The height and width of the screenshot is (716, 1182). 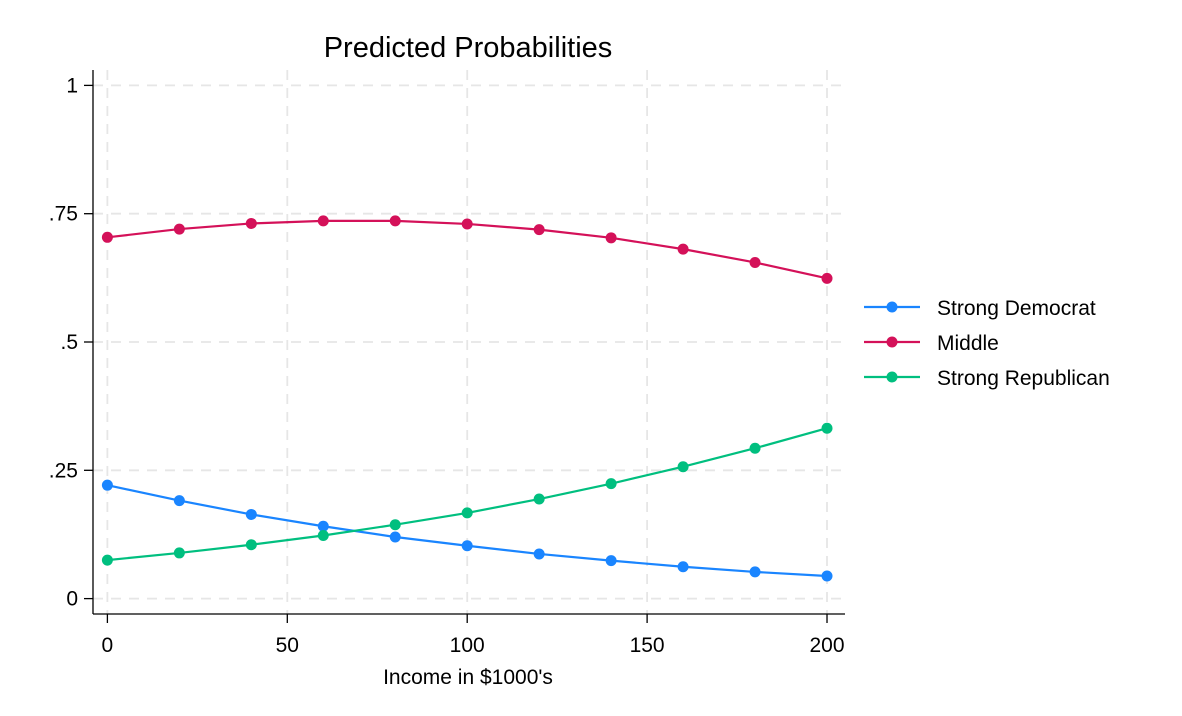 I want to click on x-tick-label: 150, so click(x=647, y=645).